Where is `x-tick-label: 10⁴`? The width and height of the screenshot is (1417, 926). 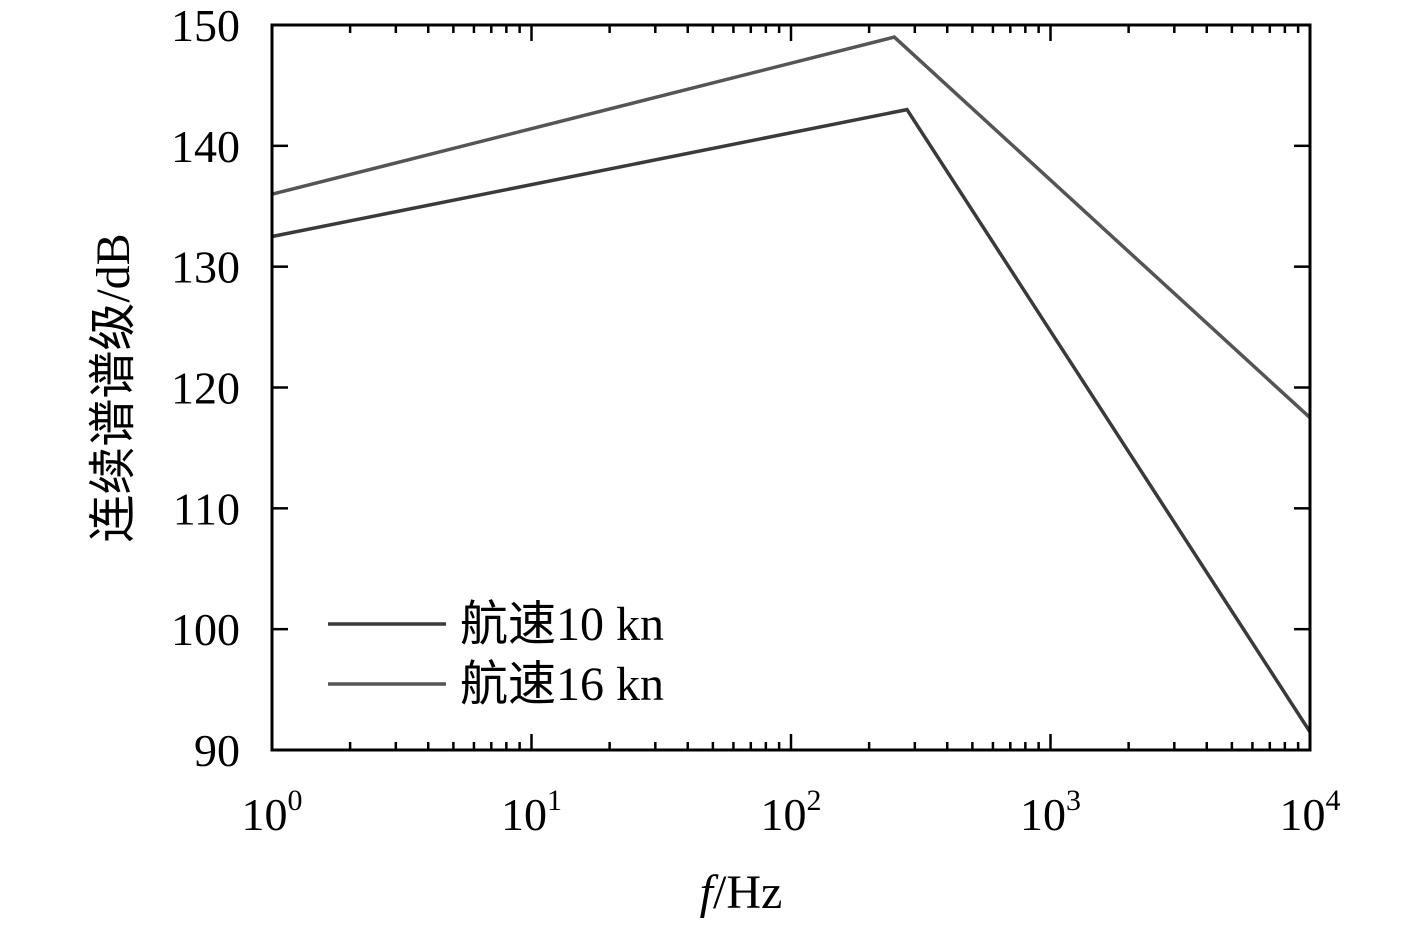
x-tick-label: 10⁴ is located at coordinates (1310, 812).